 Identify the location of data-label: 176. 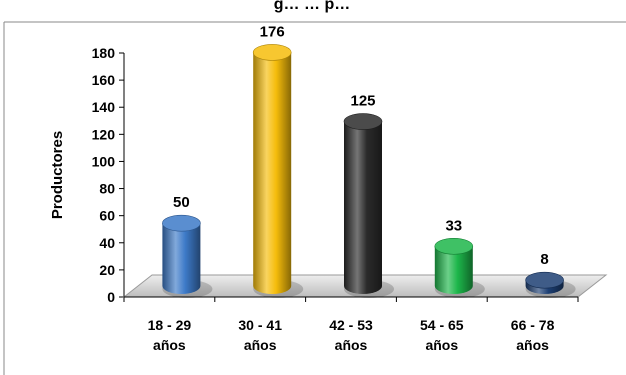
(272, 31).